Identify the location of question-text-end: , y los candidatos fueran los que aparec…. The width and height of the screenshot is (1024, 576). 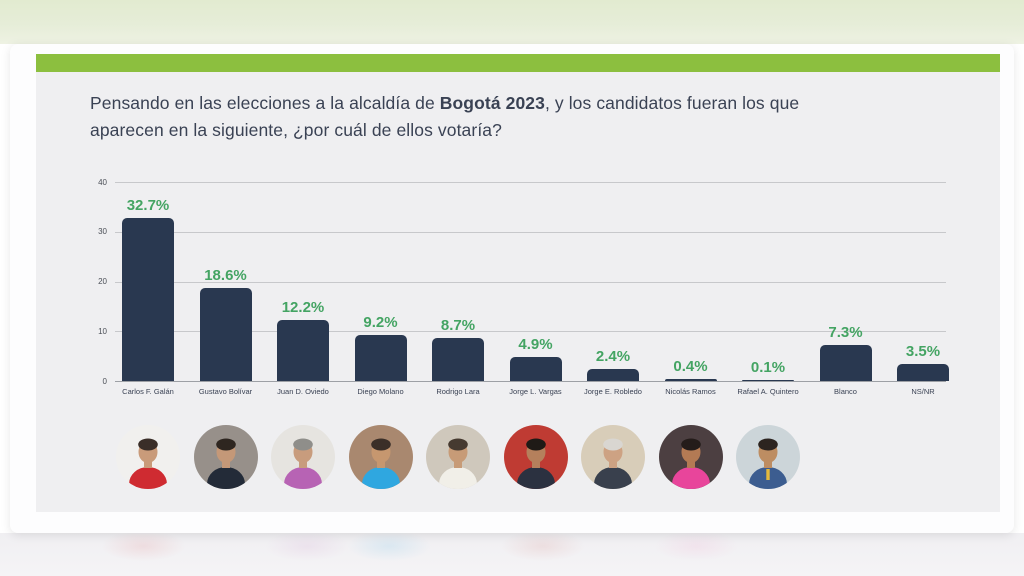
(445, 116).